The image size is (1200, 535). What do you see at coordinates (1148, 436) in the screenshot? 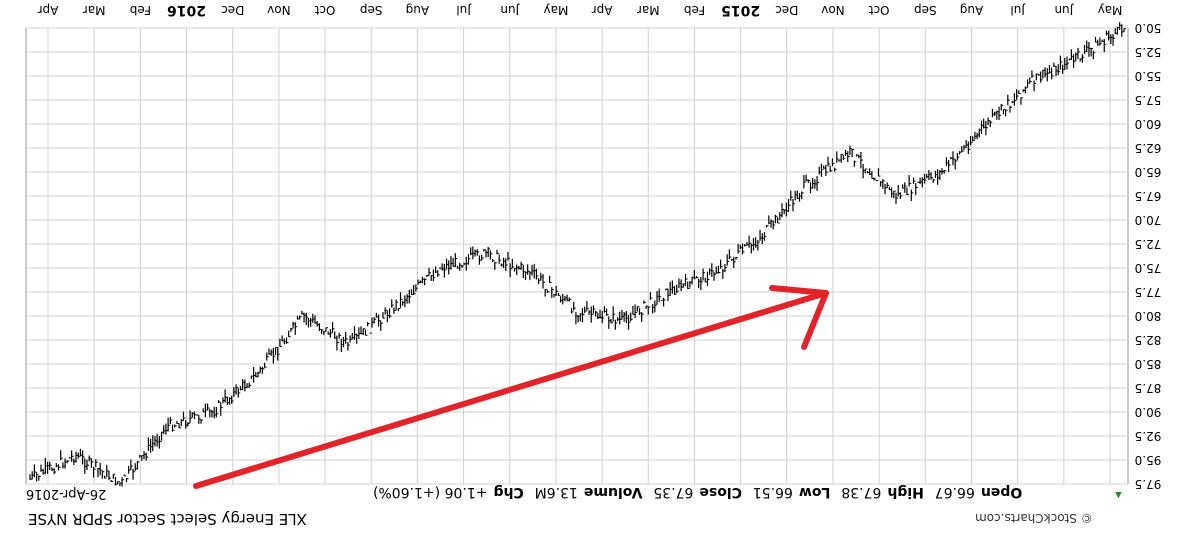
I see `y-tick-label: 92.5` at bounding box center [1148, 436].